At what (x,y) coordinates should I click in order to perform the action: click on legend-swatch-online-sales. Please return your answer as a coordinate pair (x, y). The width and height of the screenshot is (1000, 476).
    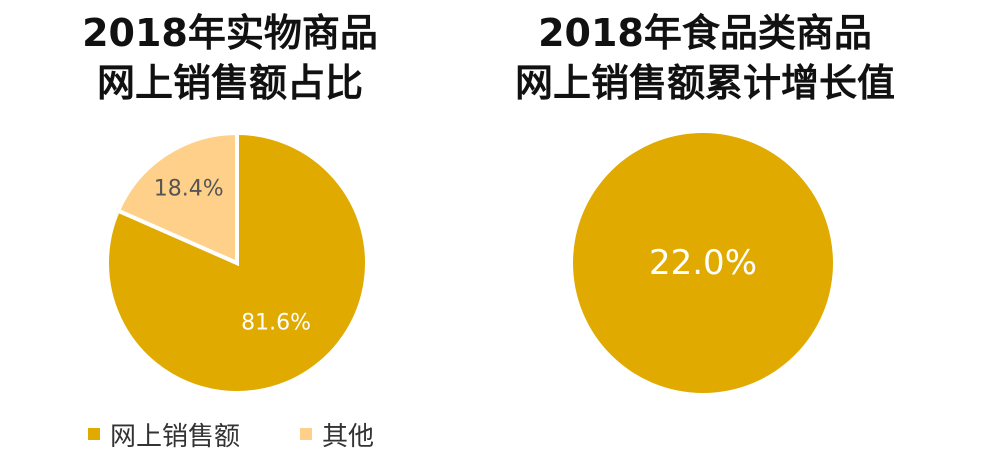
    Looking at the image, I should click on (94, 434).